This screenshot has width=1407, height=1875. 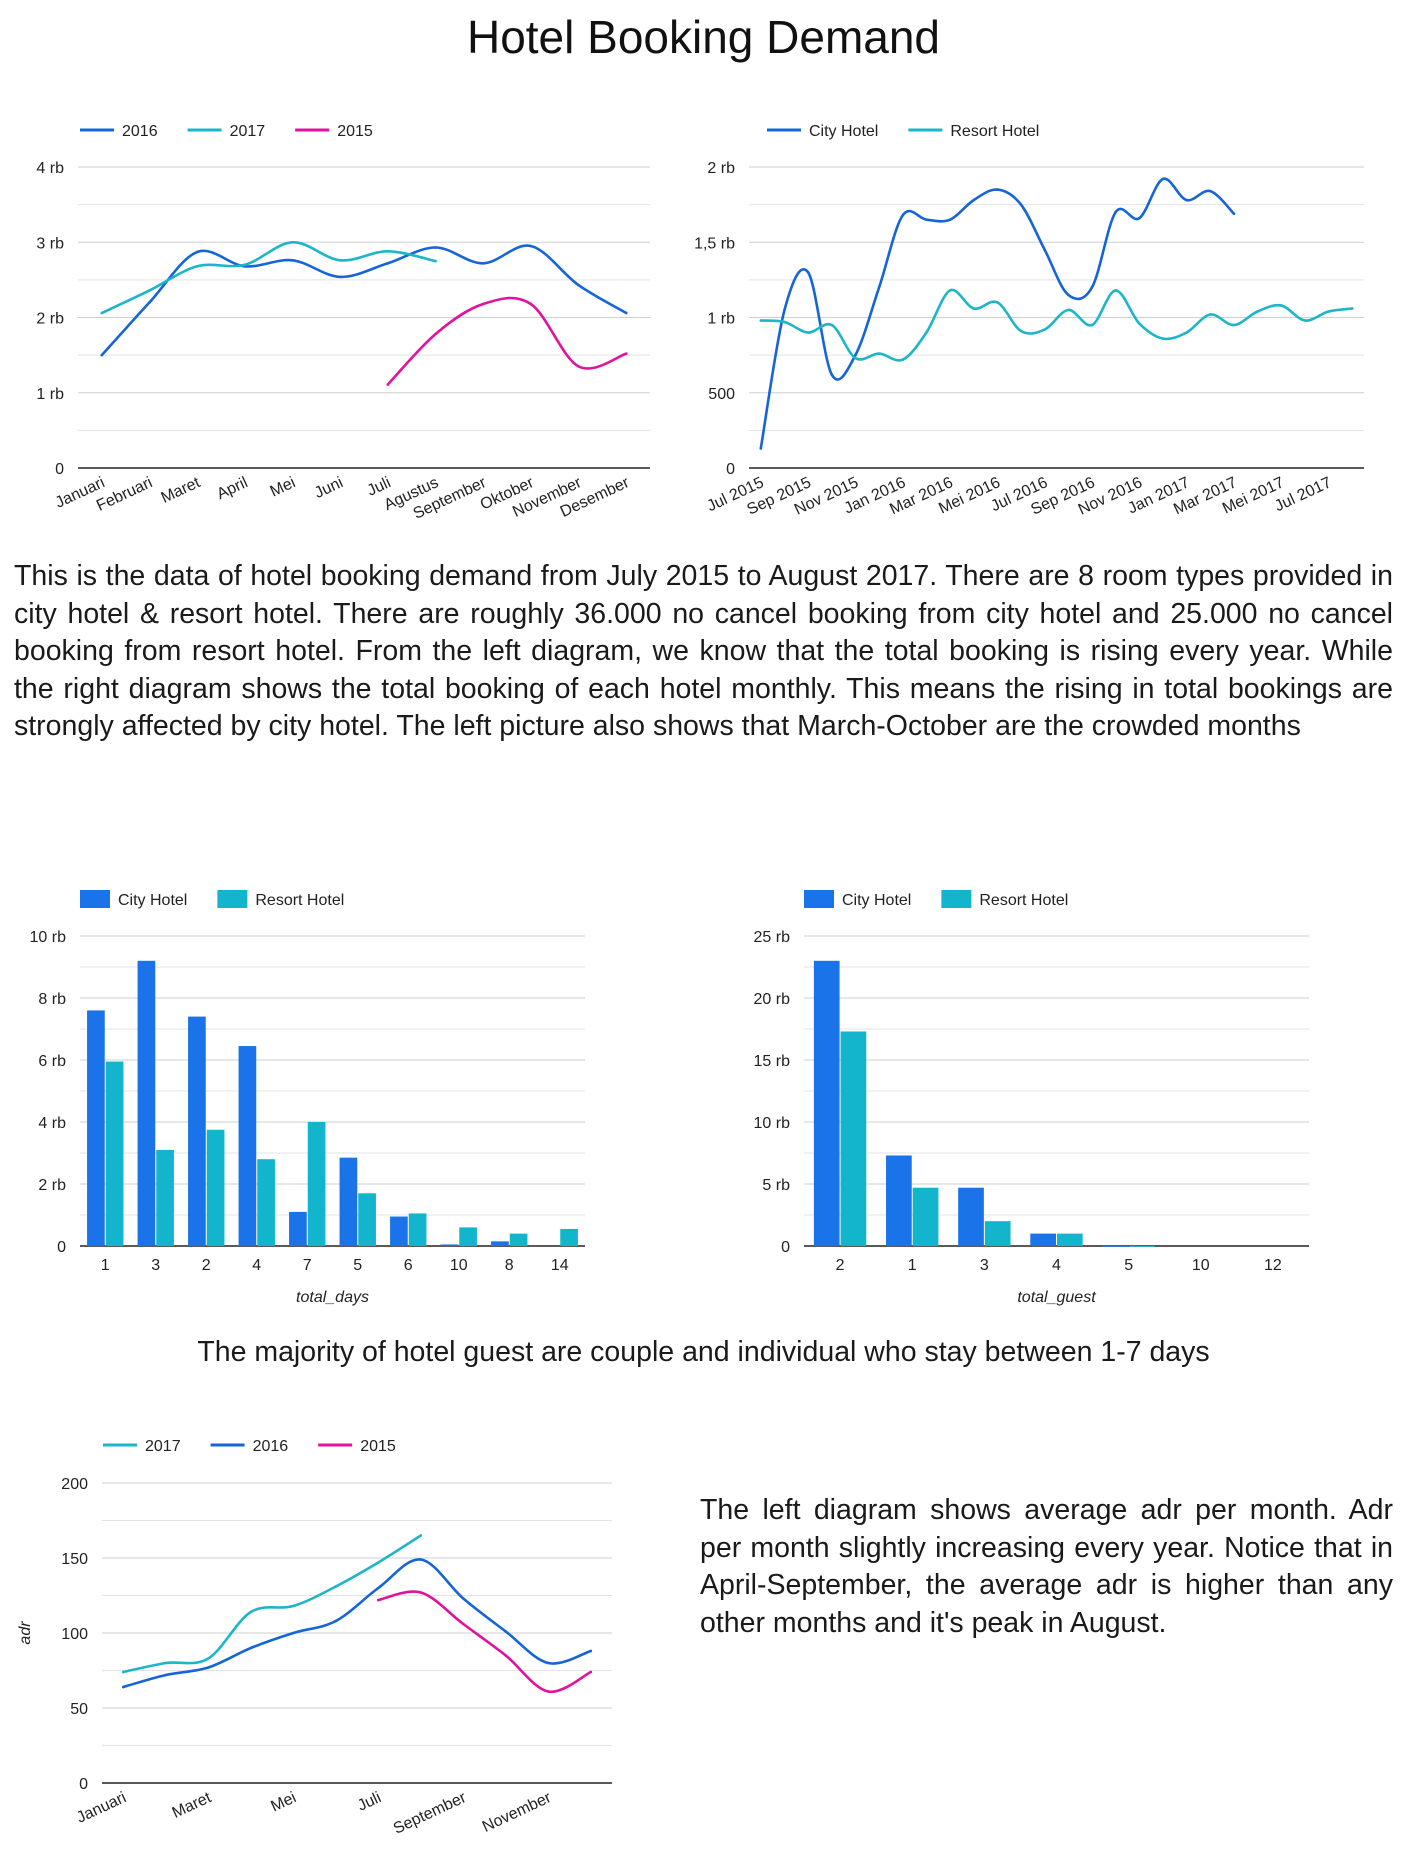 What do you see at coordinates (772, 1123) in the screenshot?
I see `guest-chart-y-tick-label: 10 rb` at bounding box center [772, 1123].